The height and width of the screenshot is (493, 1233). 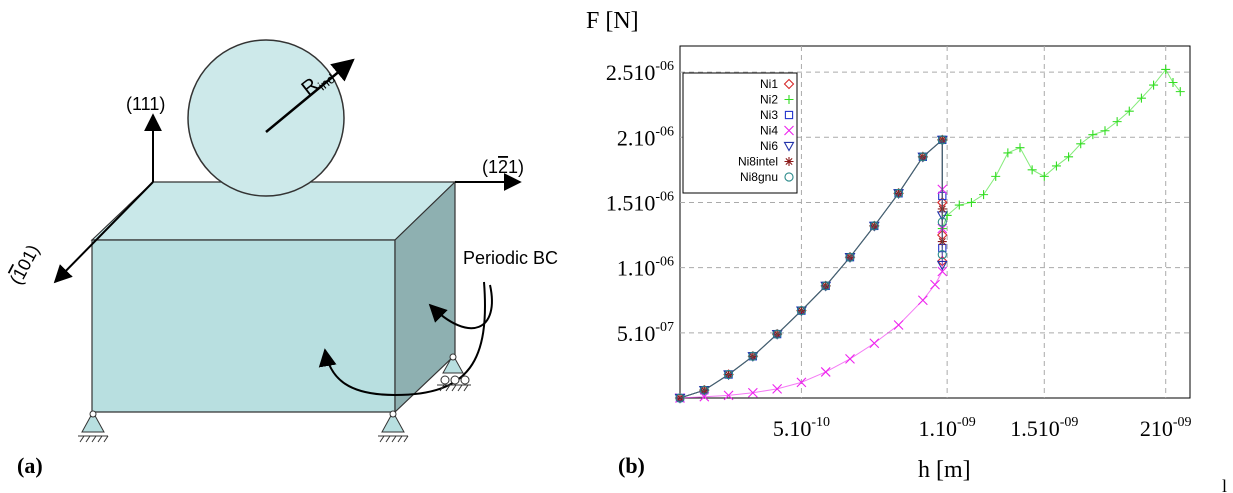 What do you see at coordinates (612, 21) in the screenshot?
I see `y-axis-title: F [N]` at bounding box center [612, 21].